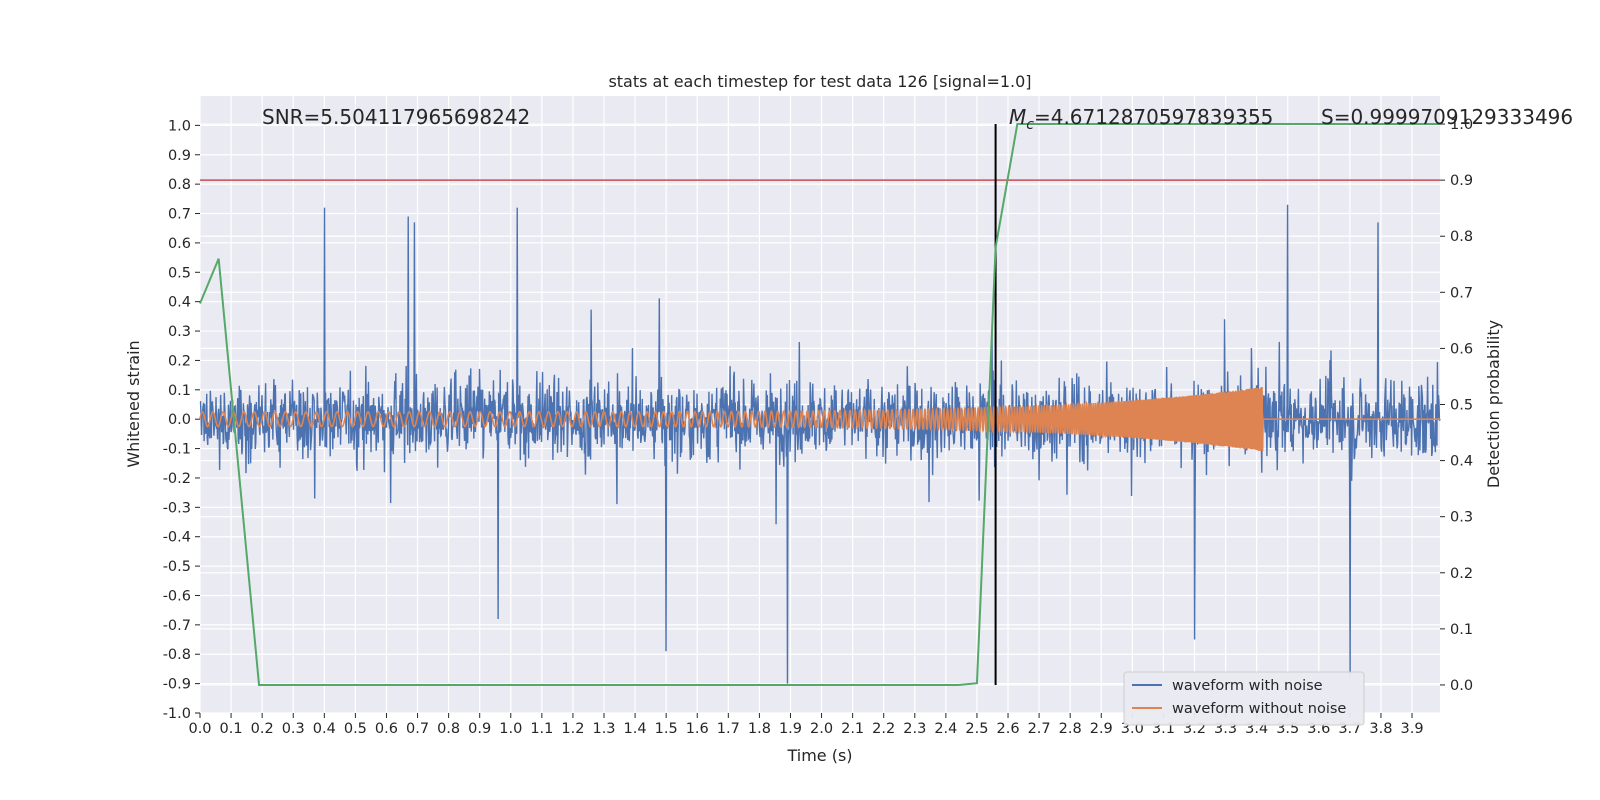 Image resolution: width=1600 pixels, height=800 pixels. I want to click on x-tick-label: 0.1, so click(231, 729).